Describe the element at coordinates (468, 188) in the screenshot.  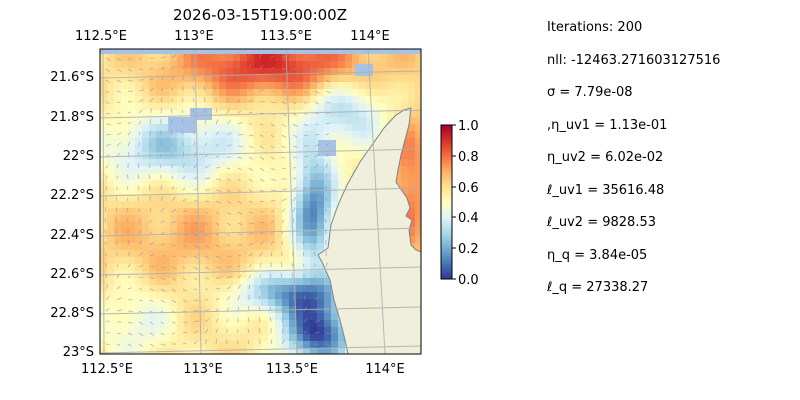
I see `colorbar-label-3: 0.6` at that location.